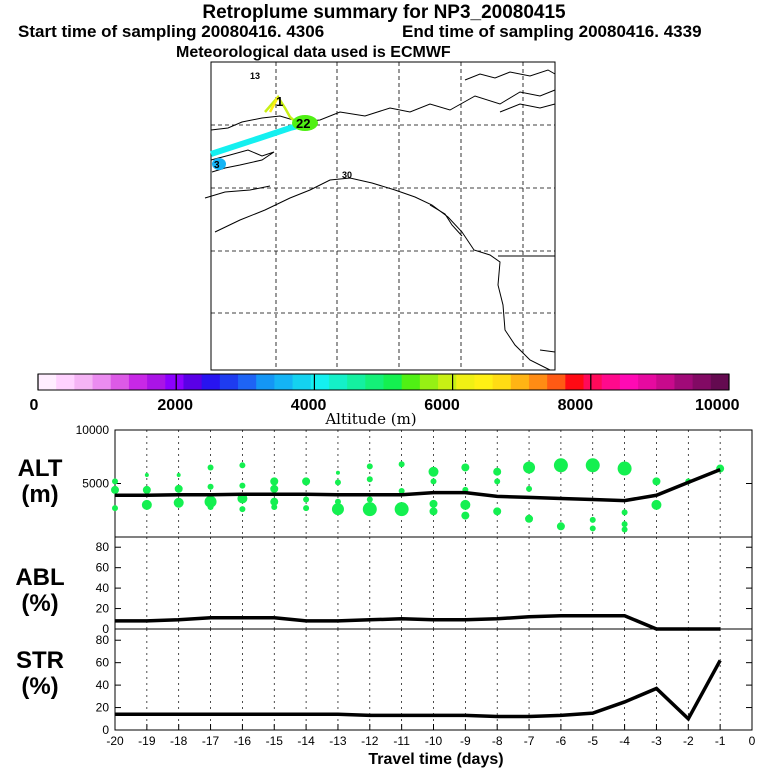 The image size is (768, 768). Describe the element at coordinates (217, 165) in the screenshot. I see `map-label-3: 3` at that location.